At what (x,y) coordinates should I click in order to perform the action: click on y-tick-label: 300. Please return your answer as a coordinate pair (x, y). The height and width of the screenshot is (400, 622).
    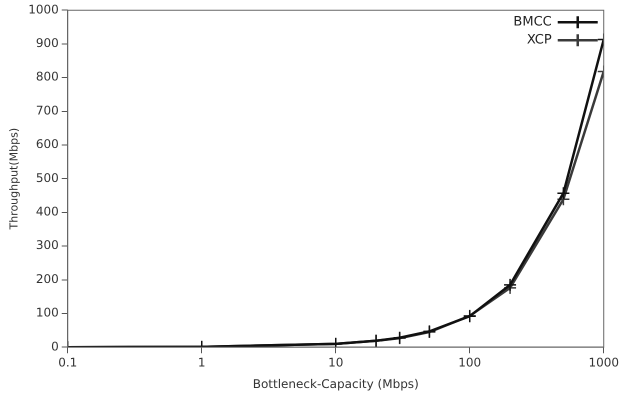
    Looking at the image, I should click on (47, 245).